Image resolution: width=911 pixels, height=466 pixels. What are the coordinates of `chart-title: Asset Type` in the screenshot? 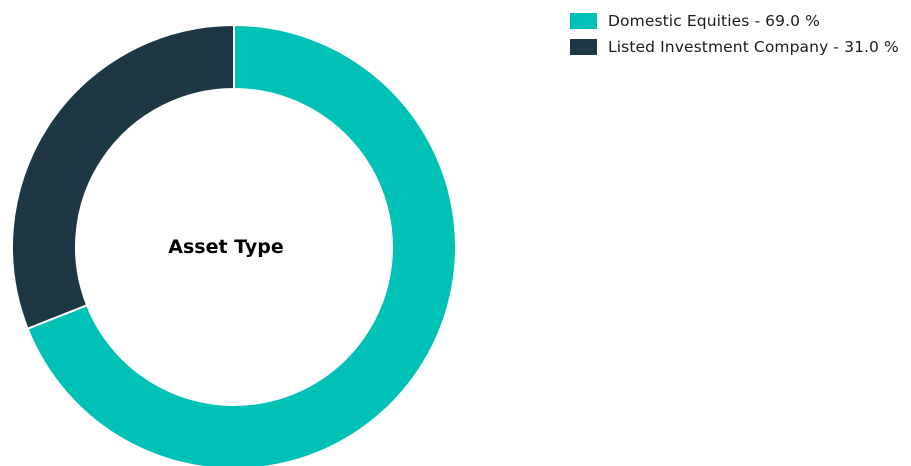 It's located at (225, 247).